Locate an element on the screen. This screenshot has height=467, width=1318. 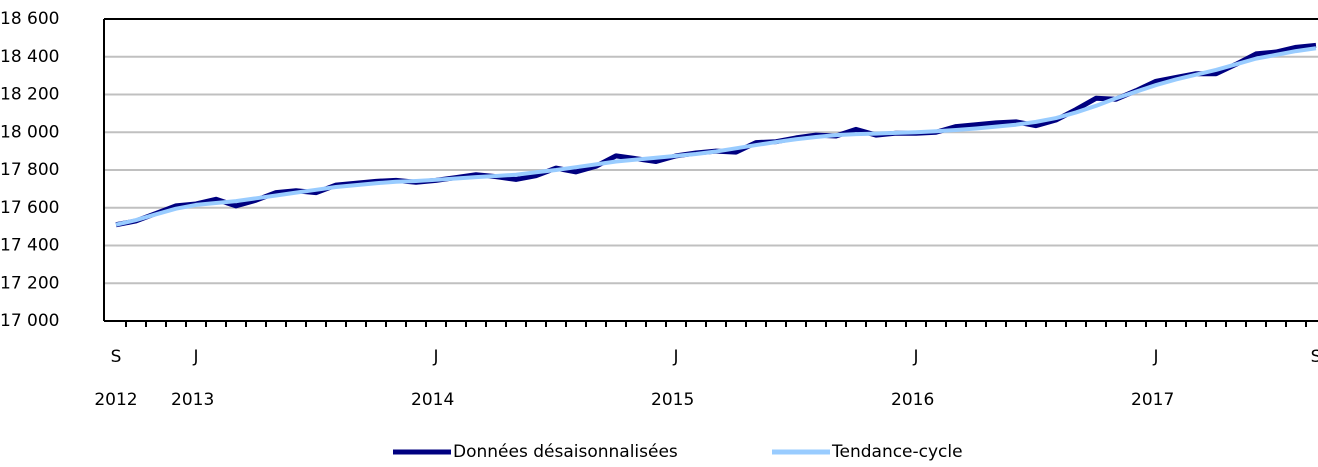
year-label: 2013 is located at coordinates (192, 400).